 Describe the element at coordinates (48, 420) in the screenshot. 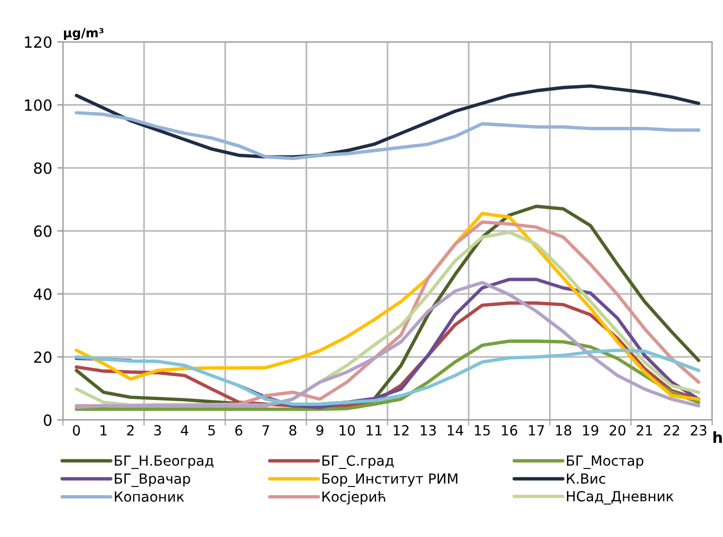

I see `y-tick-label: 0` at that location.